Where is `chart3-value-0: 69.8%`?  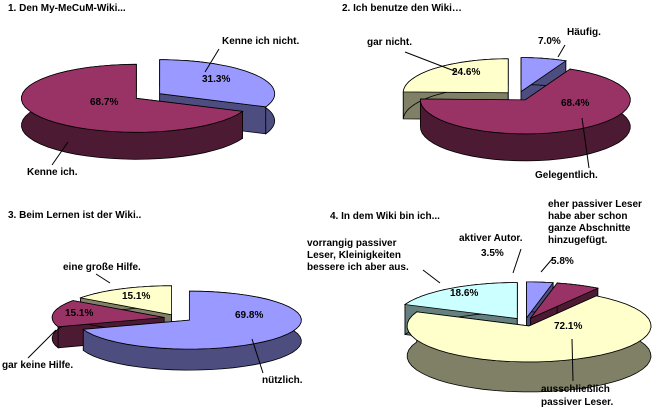 chart3-value-0: 69.8% is located at coordinates (249, 315).